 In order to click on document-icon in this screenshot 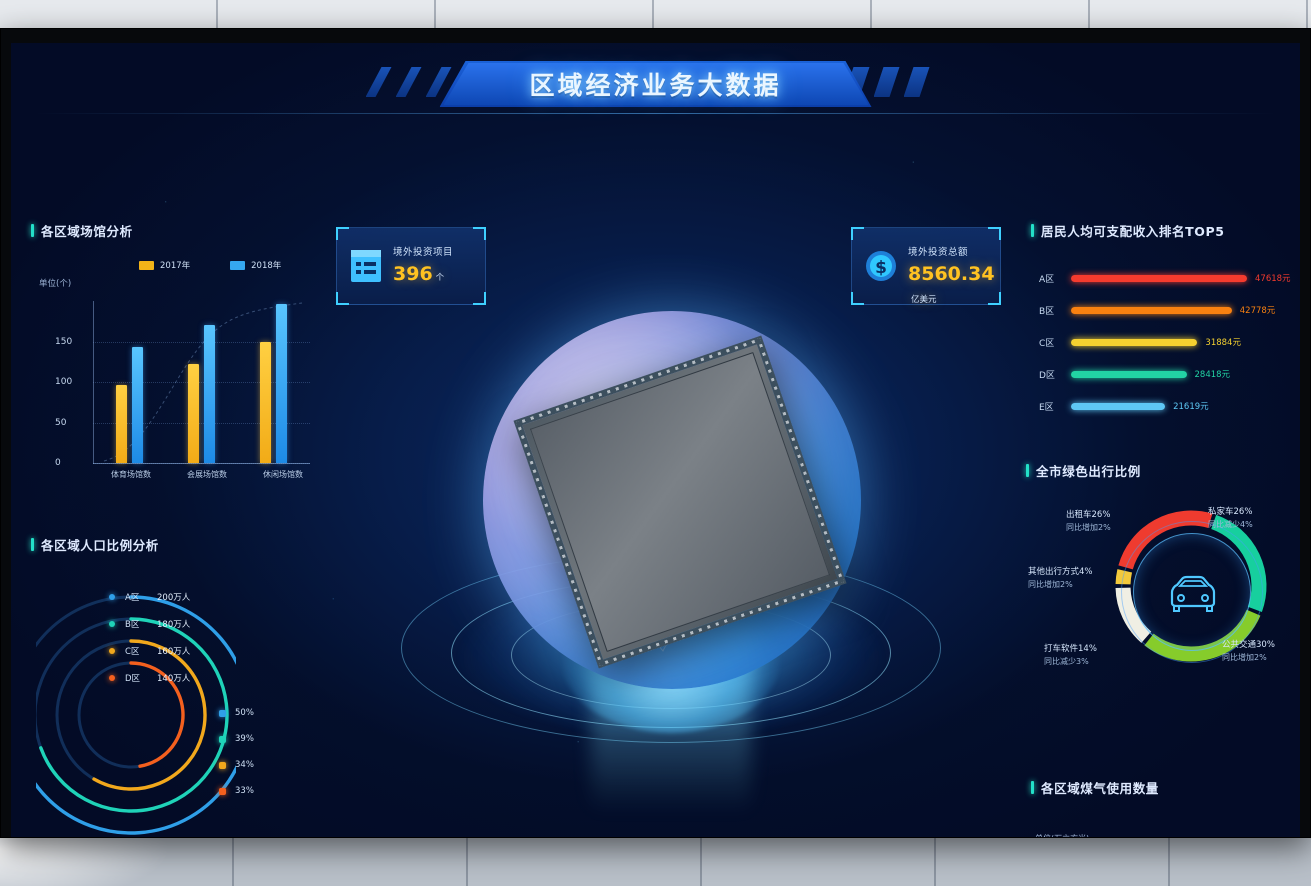, I will do `click(366, 266)`.